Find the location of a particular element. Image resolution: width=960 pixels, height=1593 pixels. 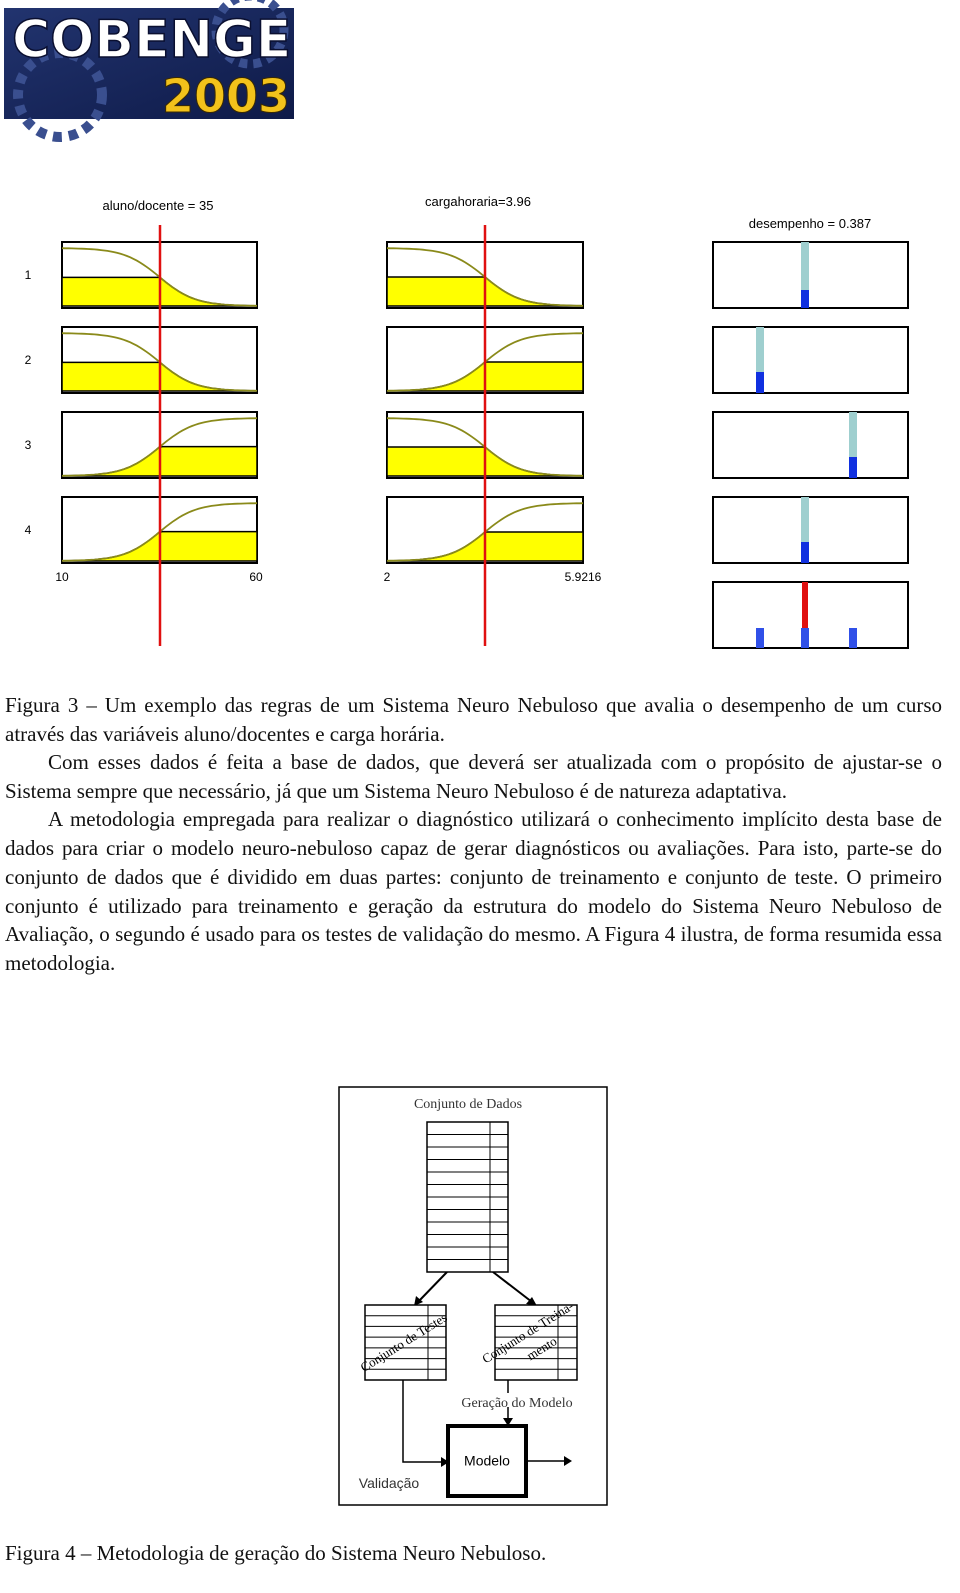

axis-max: 60 is located at coordinates (256, 577).